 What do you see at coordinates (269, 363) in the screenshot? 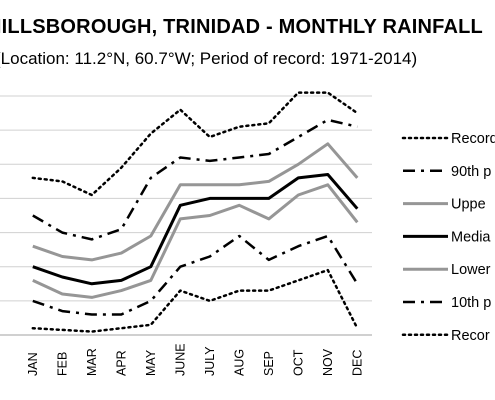
I see `x-tick-label-sep: SEP` at bounding box center [269, 363].